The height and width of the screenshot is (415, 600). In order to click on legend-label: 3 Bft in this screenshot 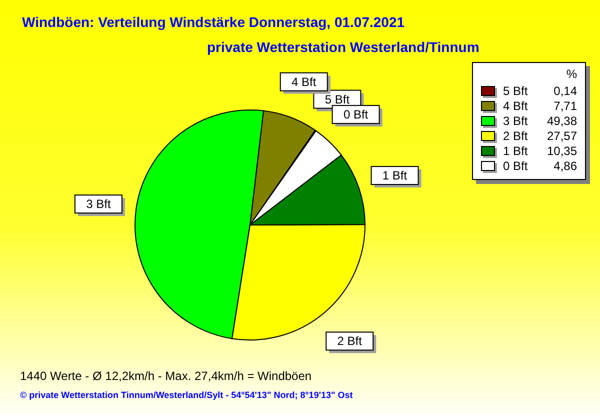, I will do `click(516, 121)`.